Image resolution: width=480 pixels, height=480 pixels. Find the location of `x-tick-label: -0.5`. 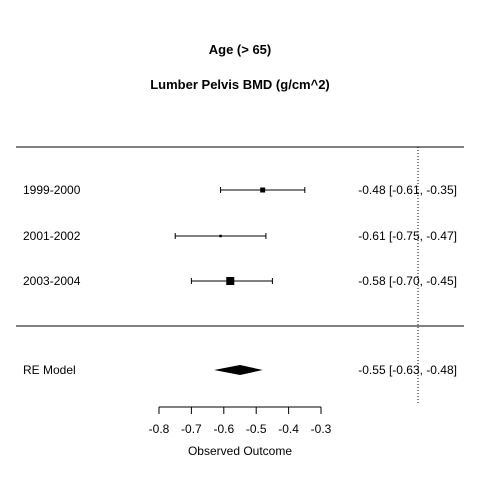

x-tick-label: -0.5 is located at coordinates (256, 429).